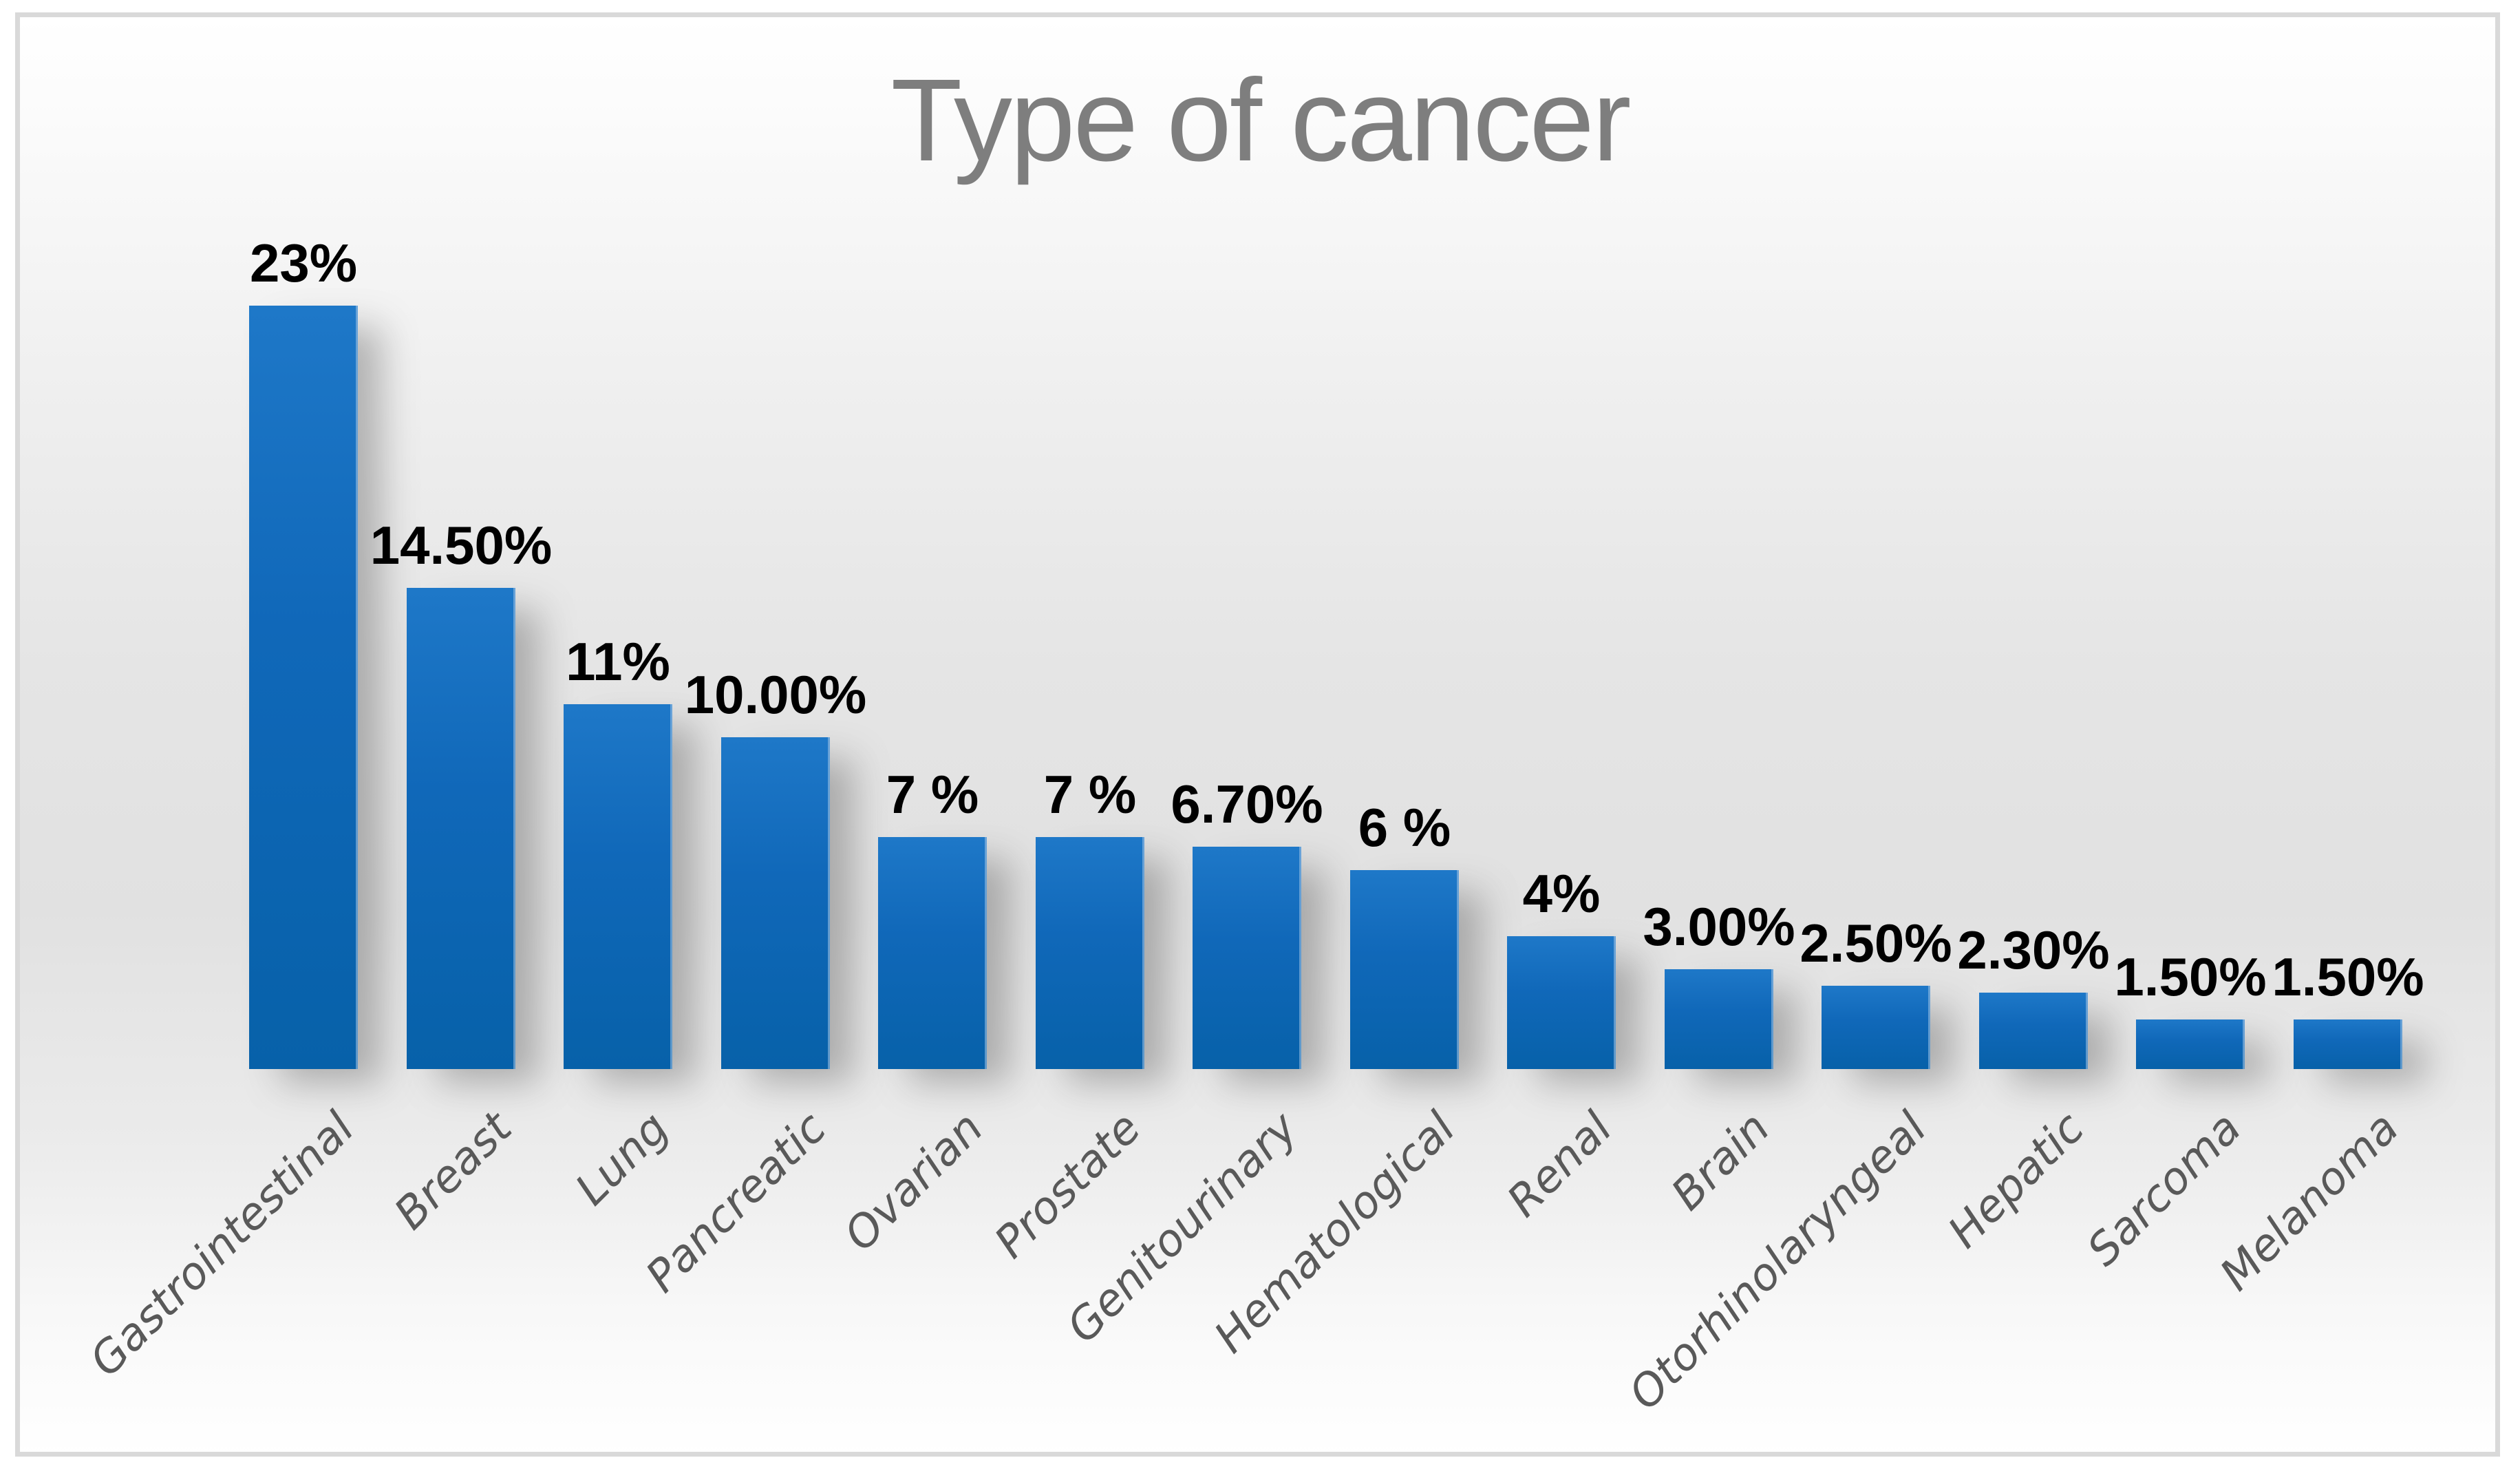  What do you see at coordinates (1404, 969) in the screenshot?
I see `bar-hematological` at bounding box center [1404, 969].